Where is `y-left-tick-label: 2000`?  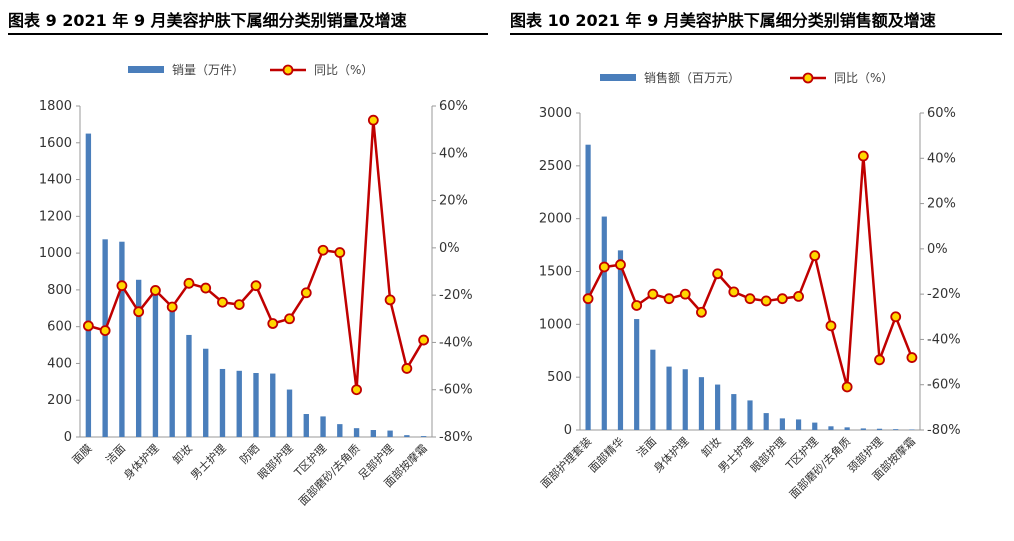 y-left-tick-label: 2000 is located at coordinates (555, 219).